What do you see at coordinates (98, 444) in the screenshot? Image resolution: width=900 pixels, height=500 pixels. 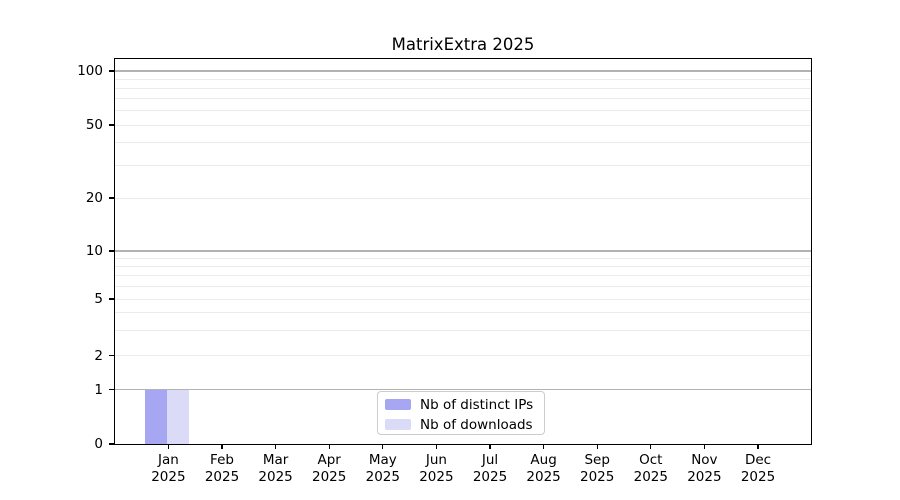 I see `y-tick-label: 0` at bounding box center [98, 444].